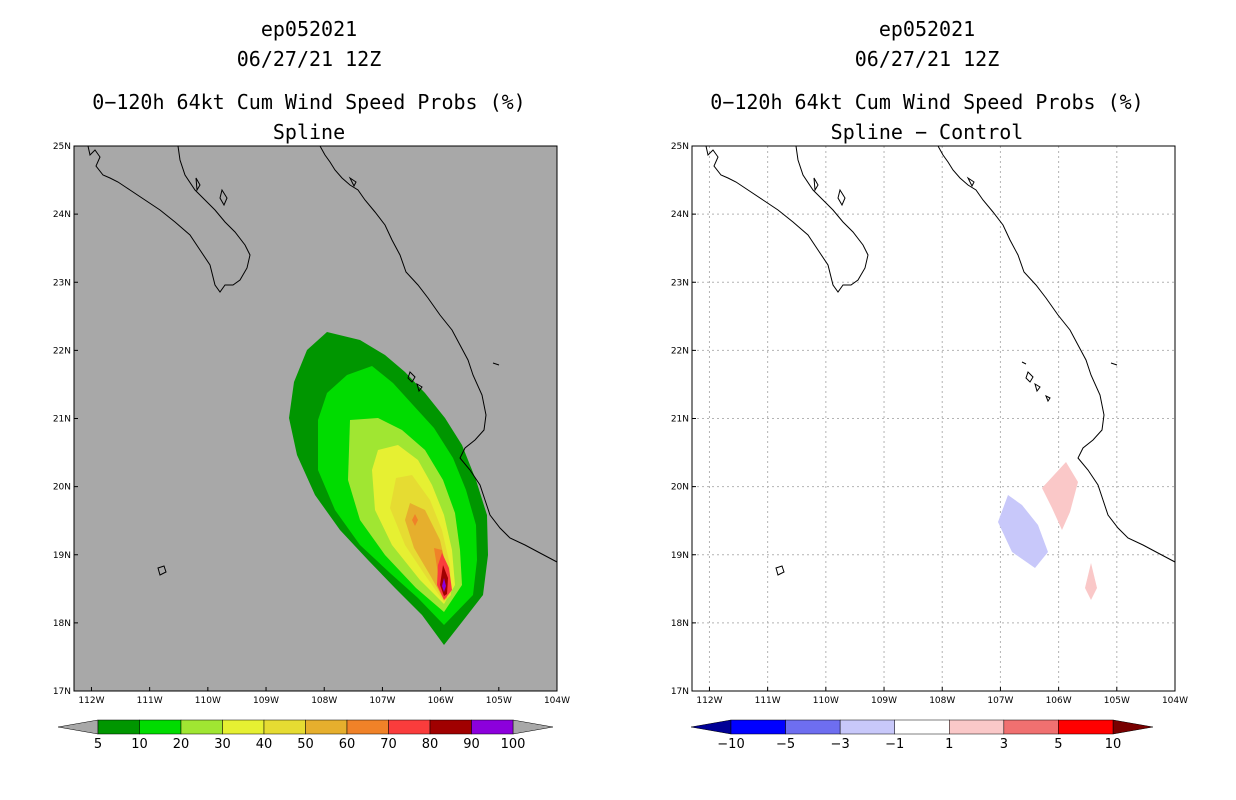 Image resolution: width=1236 pixels, height=800 pixels. What do you see at coordinates (730, 744) in the screenshot?
I see `colorbar-label: −10` at bounding box center [730, 744].